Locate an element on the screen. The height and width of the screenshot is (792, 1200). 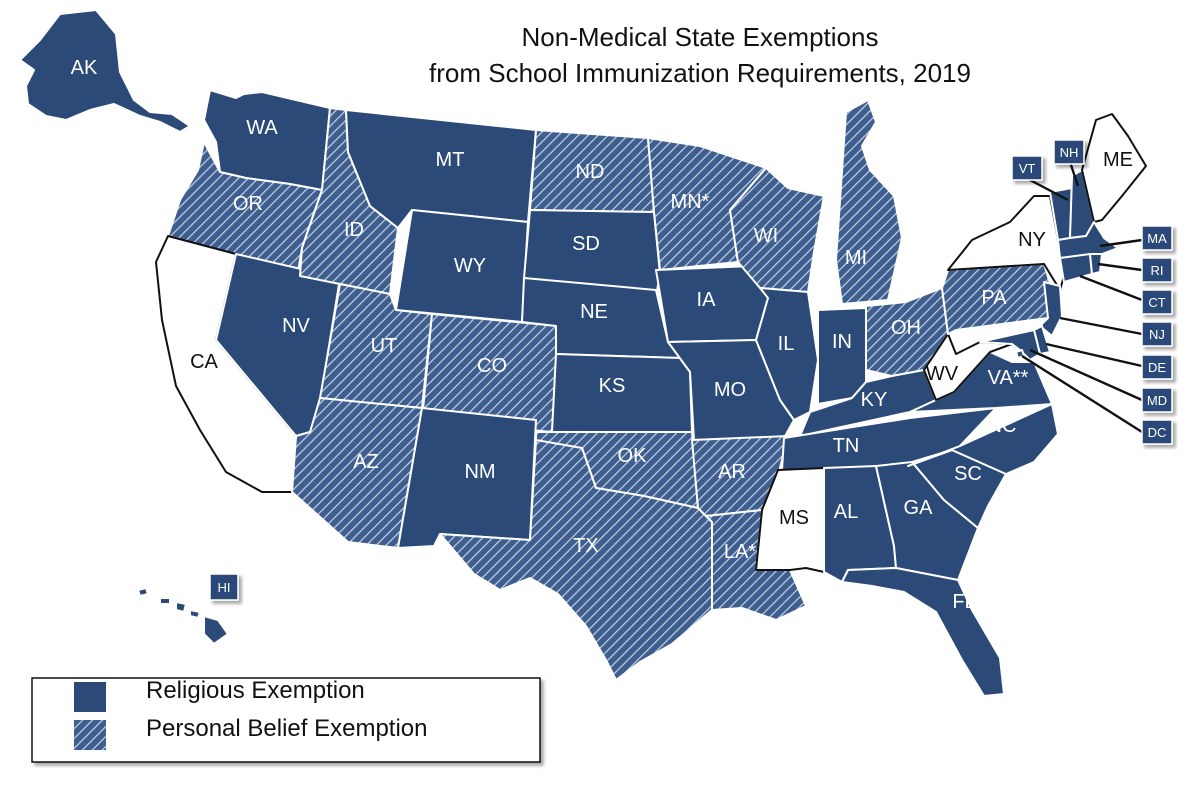
state-label-nm: NM is located at coordinates (479, 472).